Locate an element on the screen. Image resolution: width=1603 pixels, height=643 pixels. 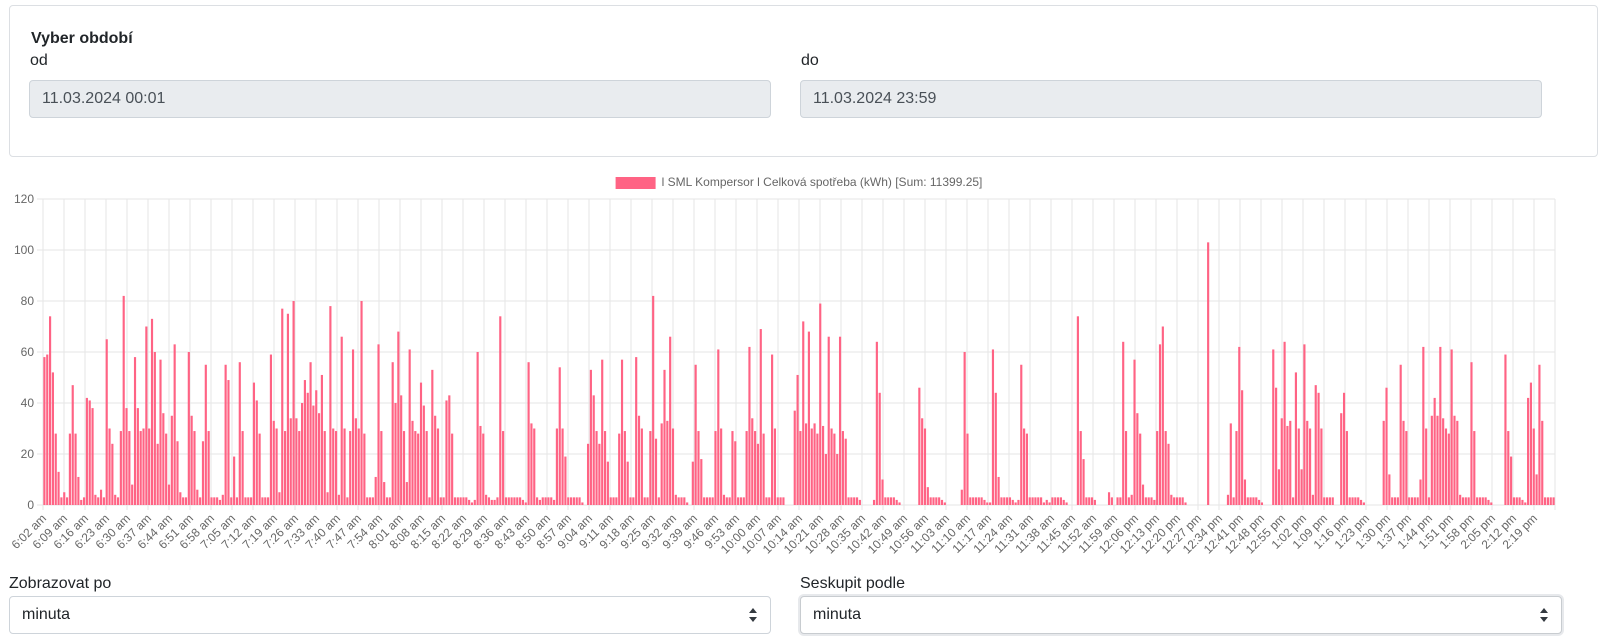
group-by-select: minuta is located at coordinates (1181, 615).